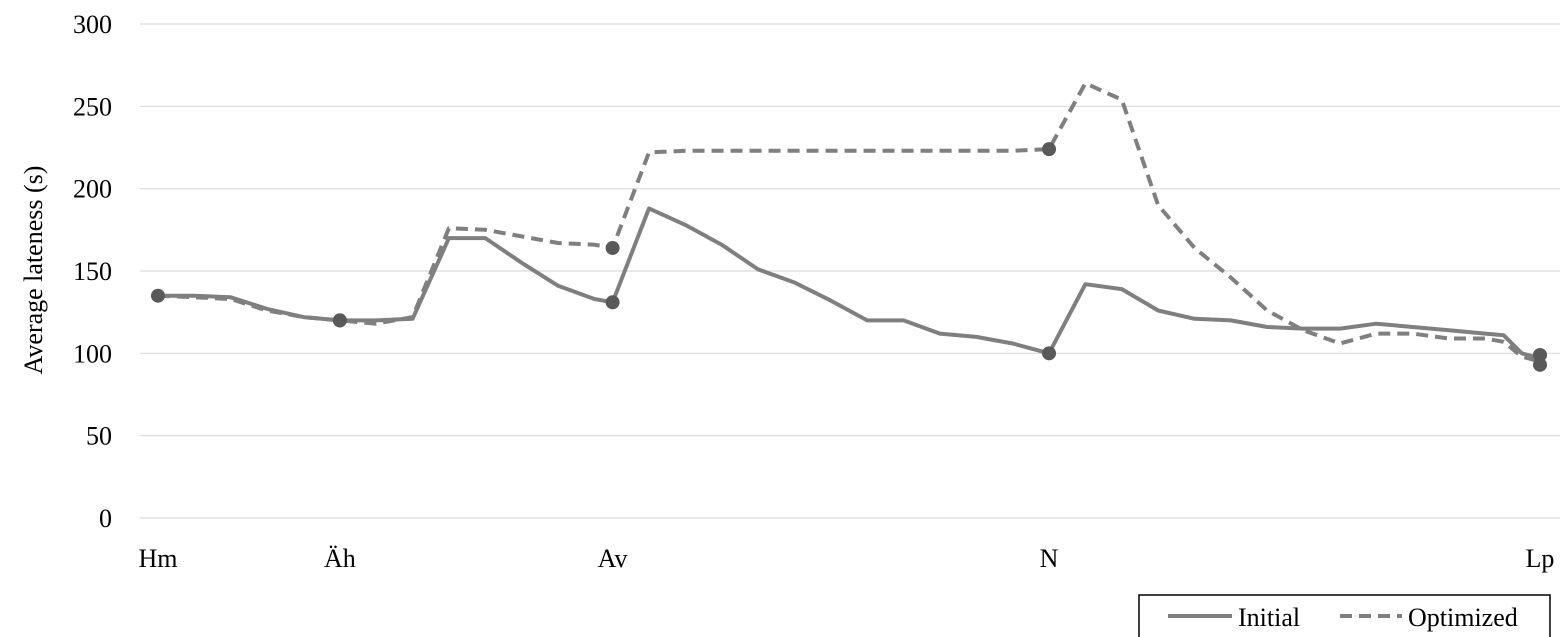 This screenshot has height=637, width=1561. I want to click on legend-label-optimized: Optimized, so click(1463, 617).